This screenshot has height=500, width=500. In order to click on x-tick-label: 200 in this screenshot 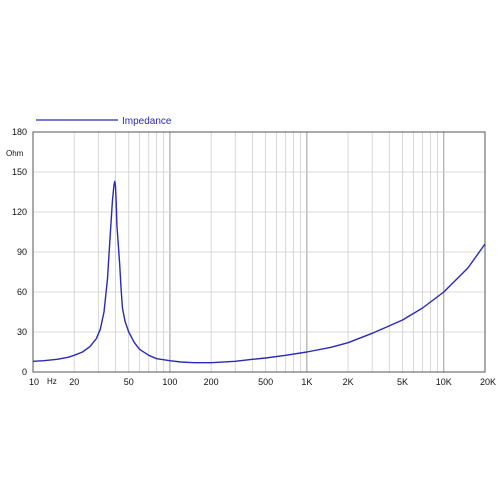, I will do `click(211, 382)`.